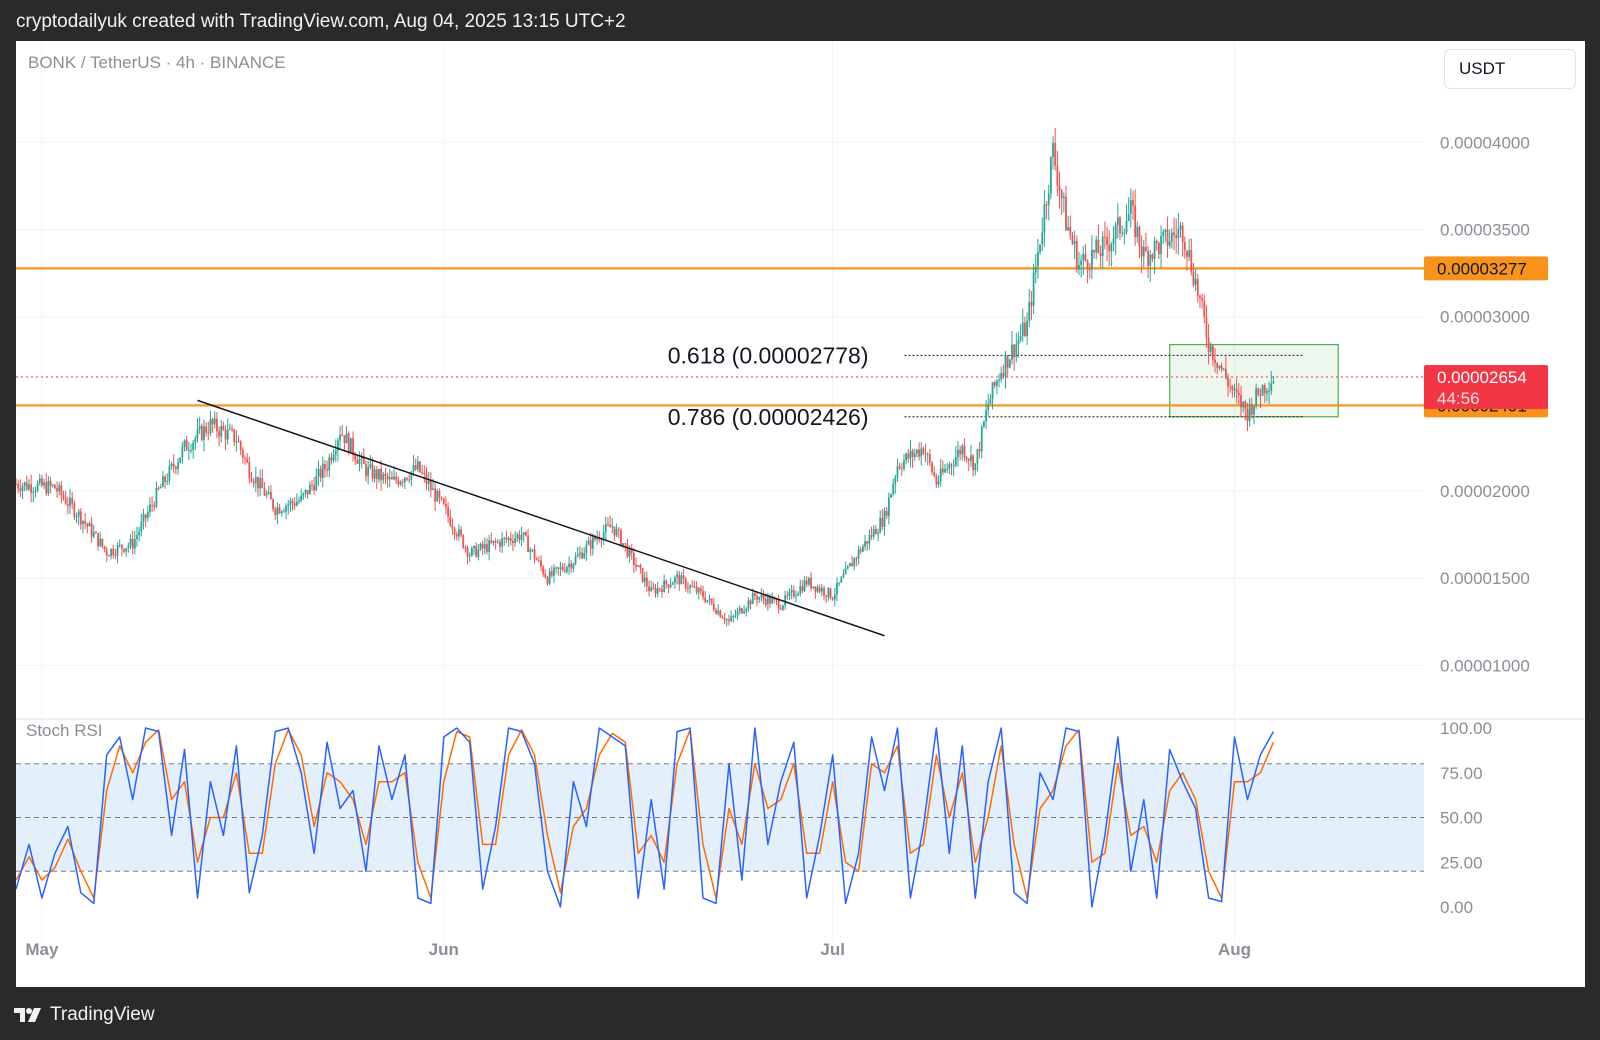 The image size is (1600, 1040). Describe the element at coordinates (986, 386) in the screenshot. I see `fib-levels: 0.618 (0.00002778) 0.786 (0.00002426)` at that location.